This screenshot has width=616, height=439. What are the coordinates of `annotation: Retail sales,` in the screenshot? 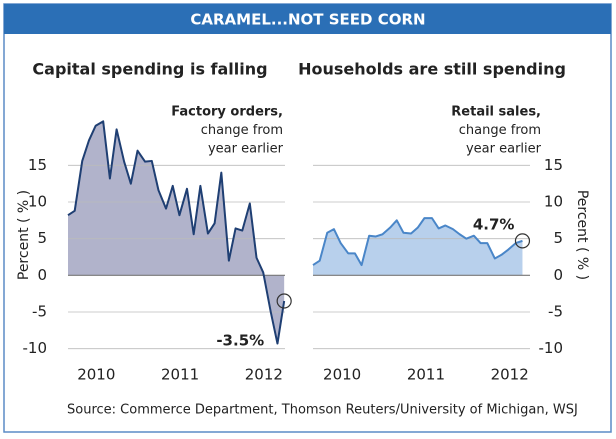 It's located at (496, 112).